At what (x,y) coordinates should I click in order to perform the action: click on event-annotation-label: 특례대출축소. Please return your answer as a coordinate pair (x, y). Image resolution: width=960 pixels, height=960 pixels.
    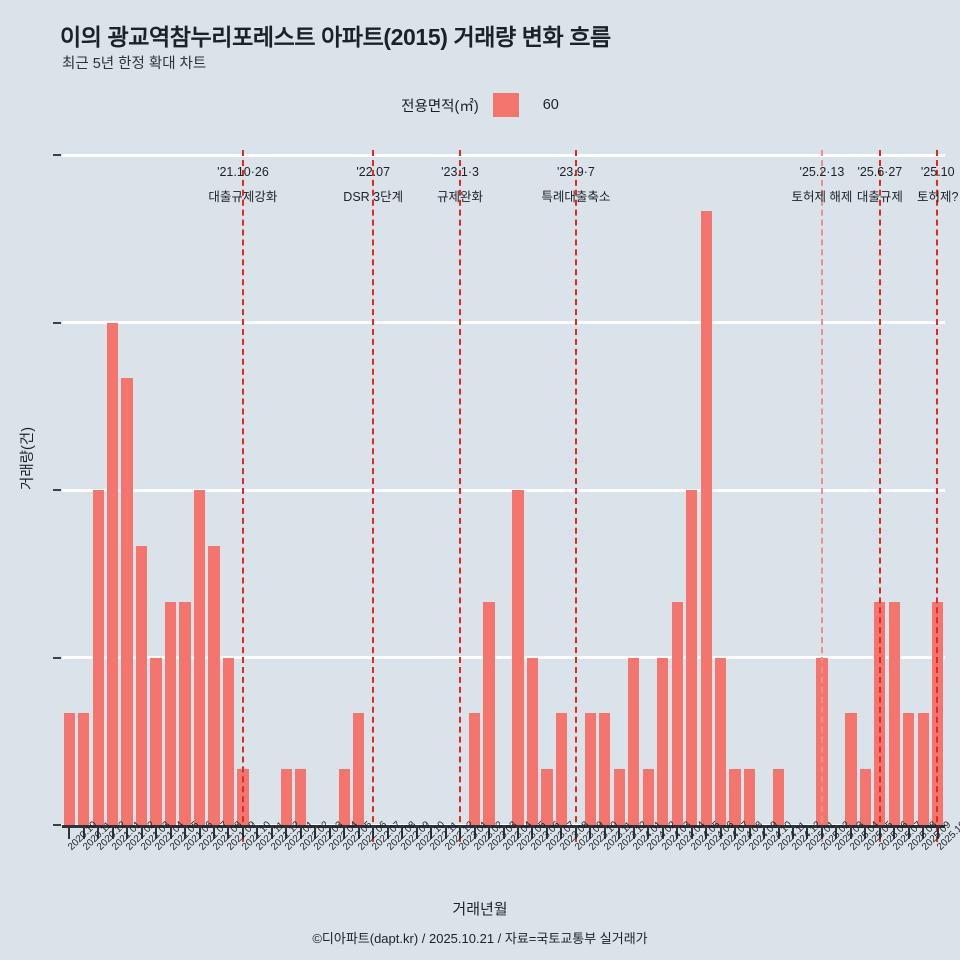
    Looking at the image, I should click on (576, 197).